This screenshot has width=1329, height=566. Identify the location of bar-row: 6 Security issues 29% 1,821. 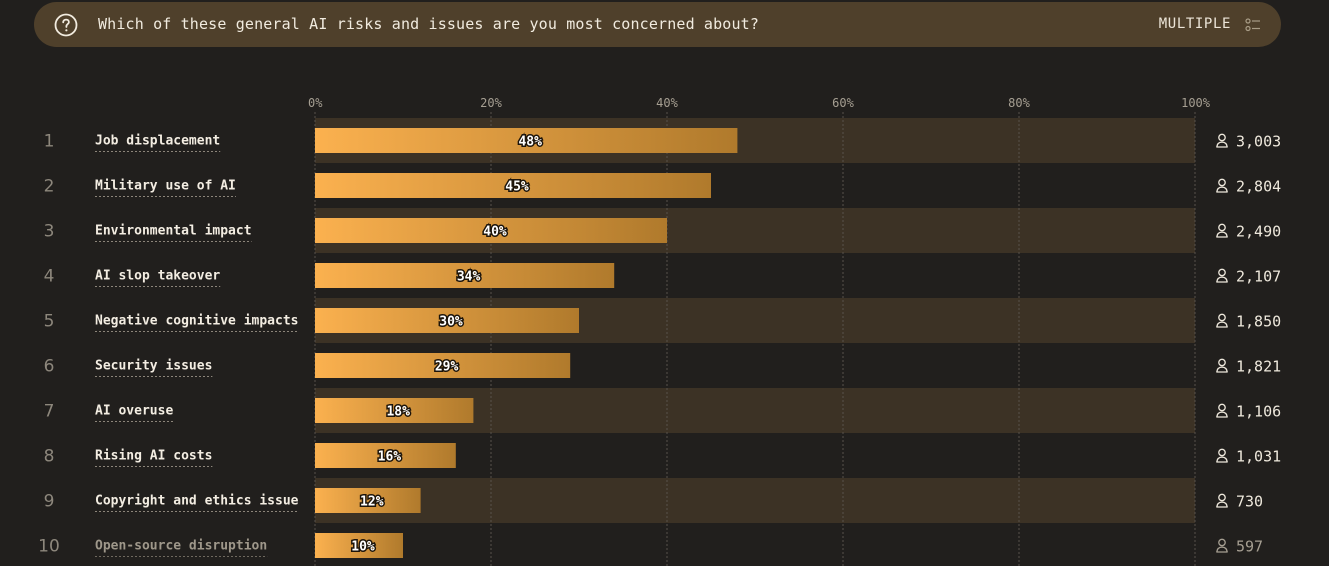
(662, 365).